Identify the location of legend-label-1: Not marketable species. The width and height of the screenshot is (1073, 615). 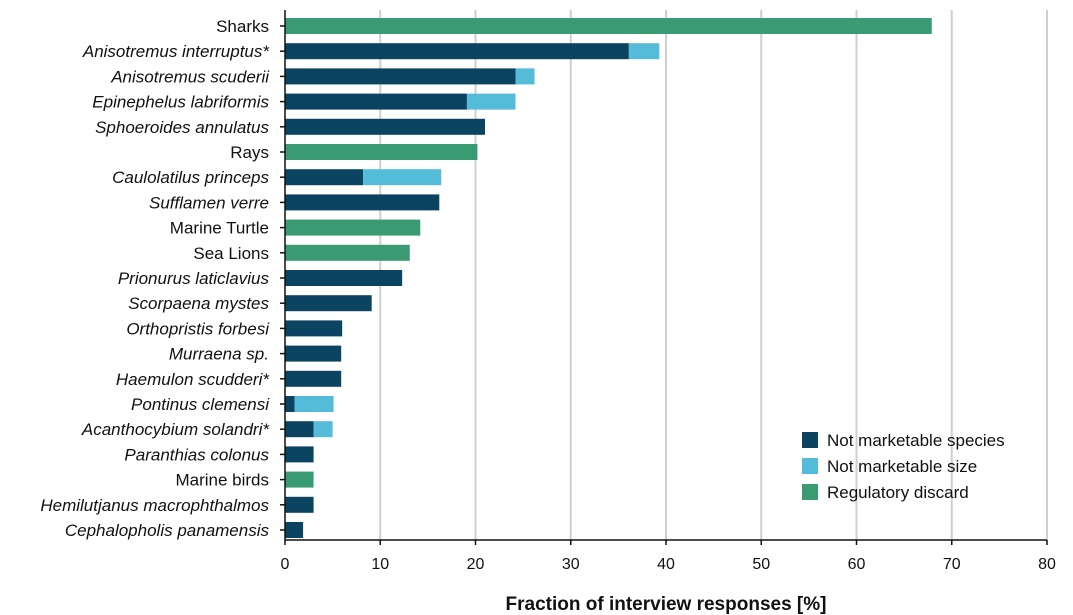
(916, 440).